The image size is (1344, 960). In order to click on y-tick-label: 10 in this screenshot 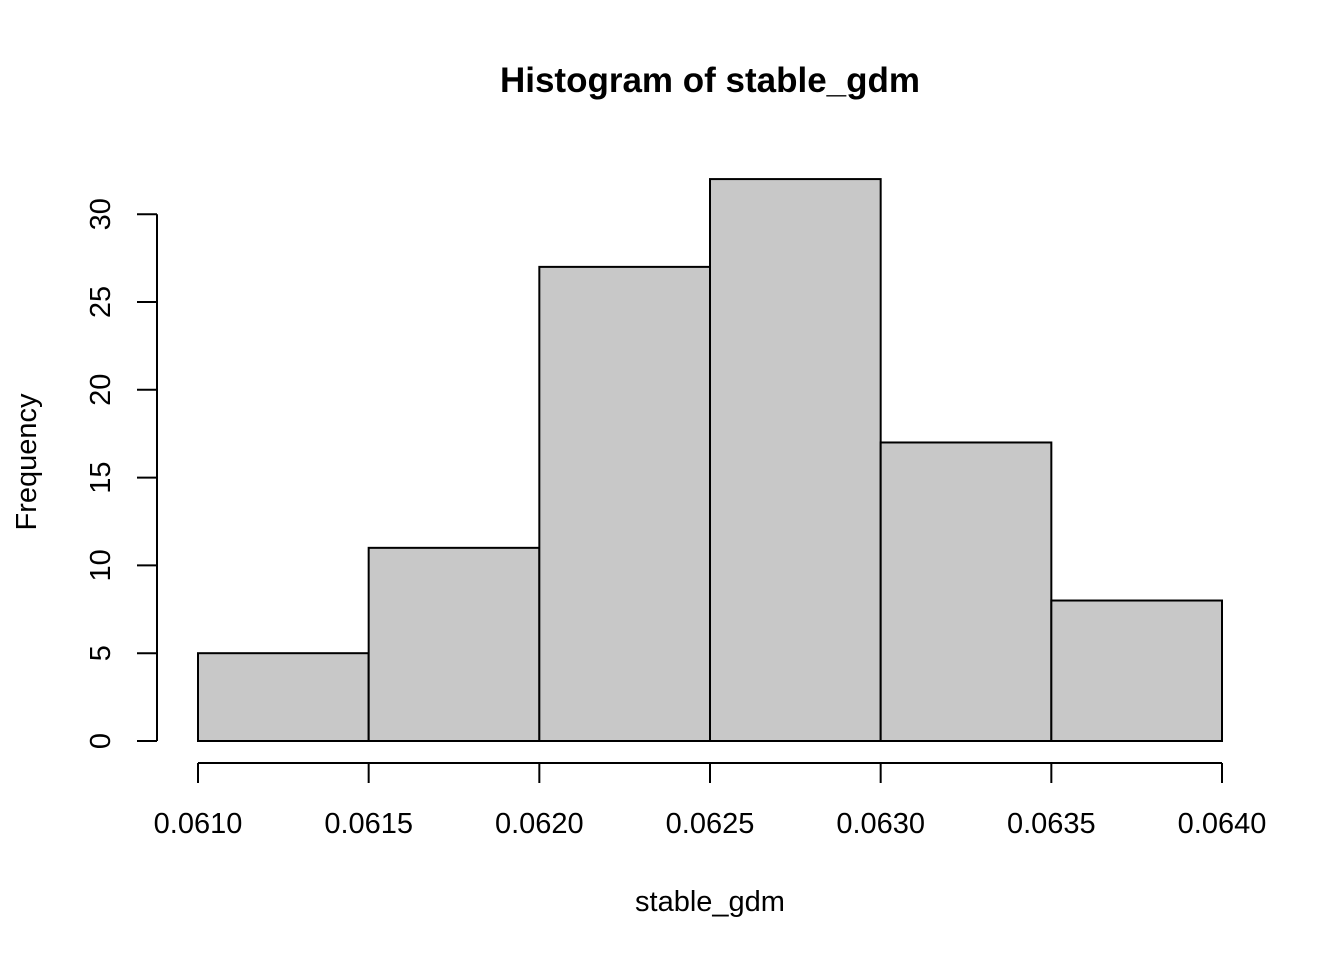, I will do `click(101, 565)`.